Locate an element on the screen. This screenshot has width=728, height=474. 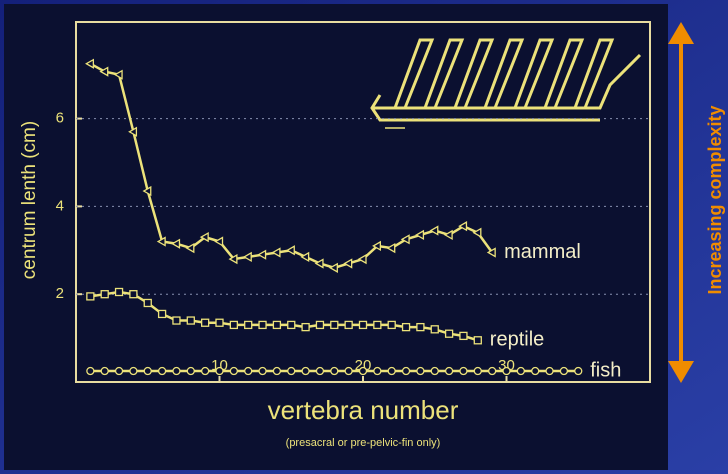
complexity-arrow is located at coordinates (681, 202).